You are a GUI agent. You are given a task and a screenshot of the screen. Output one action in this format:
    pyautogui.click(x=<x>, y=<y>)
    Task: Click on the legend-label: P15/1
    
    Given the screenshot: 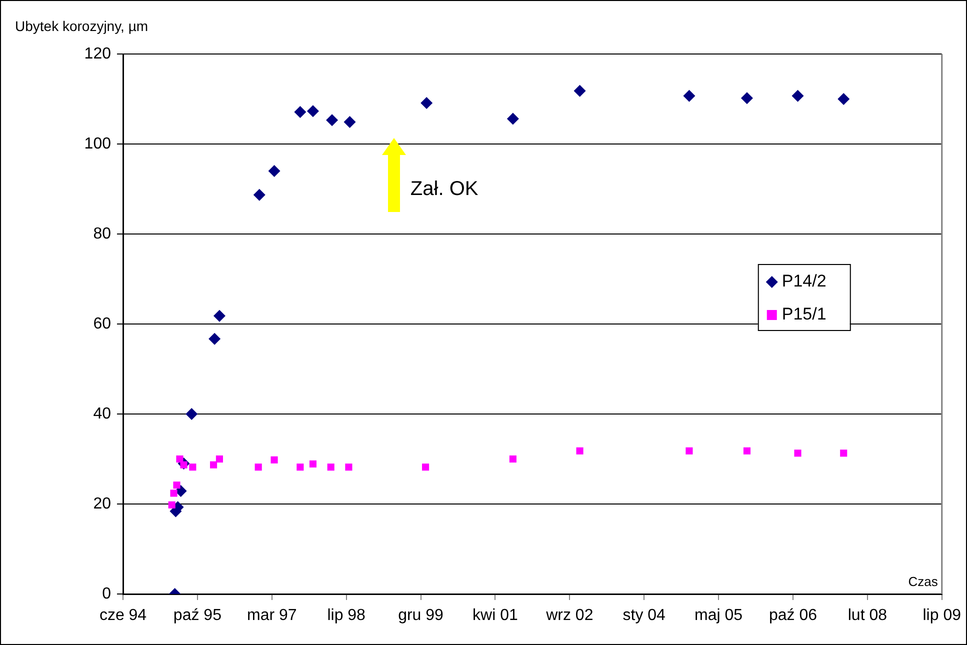 What is the action you would take?
    pyautogui.click(x=804, y=314)
    